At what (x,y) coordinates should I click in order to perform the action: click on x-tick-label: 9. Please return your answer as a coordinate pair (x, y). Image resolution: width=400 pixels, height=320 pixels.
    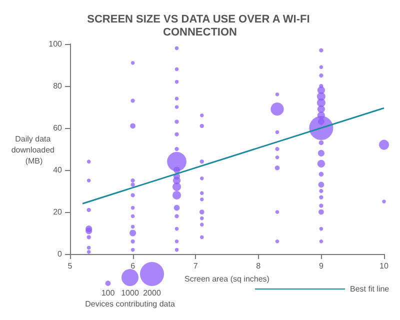
    Looking at the image, I should click on (321, 266).